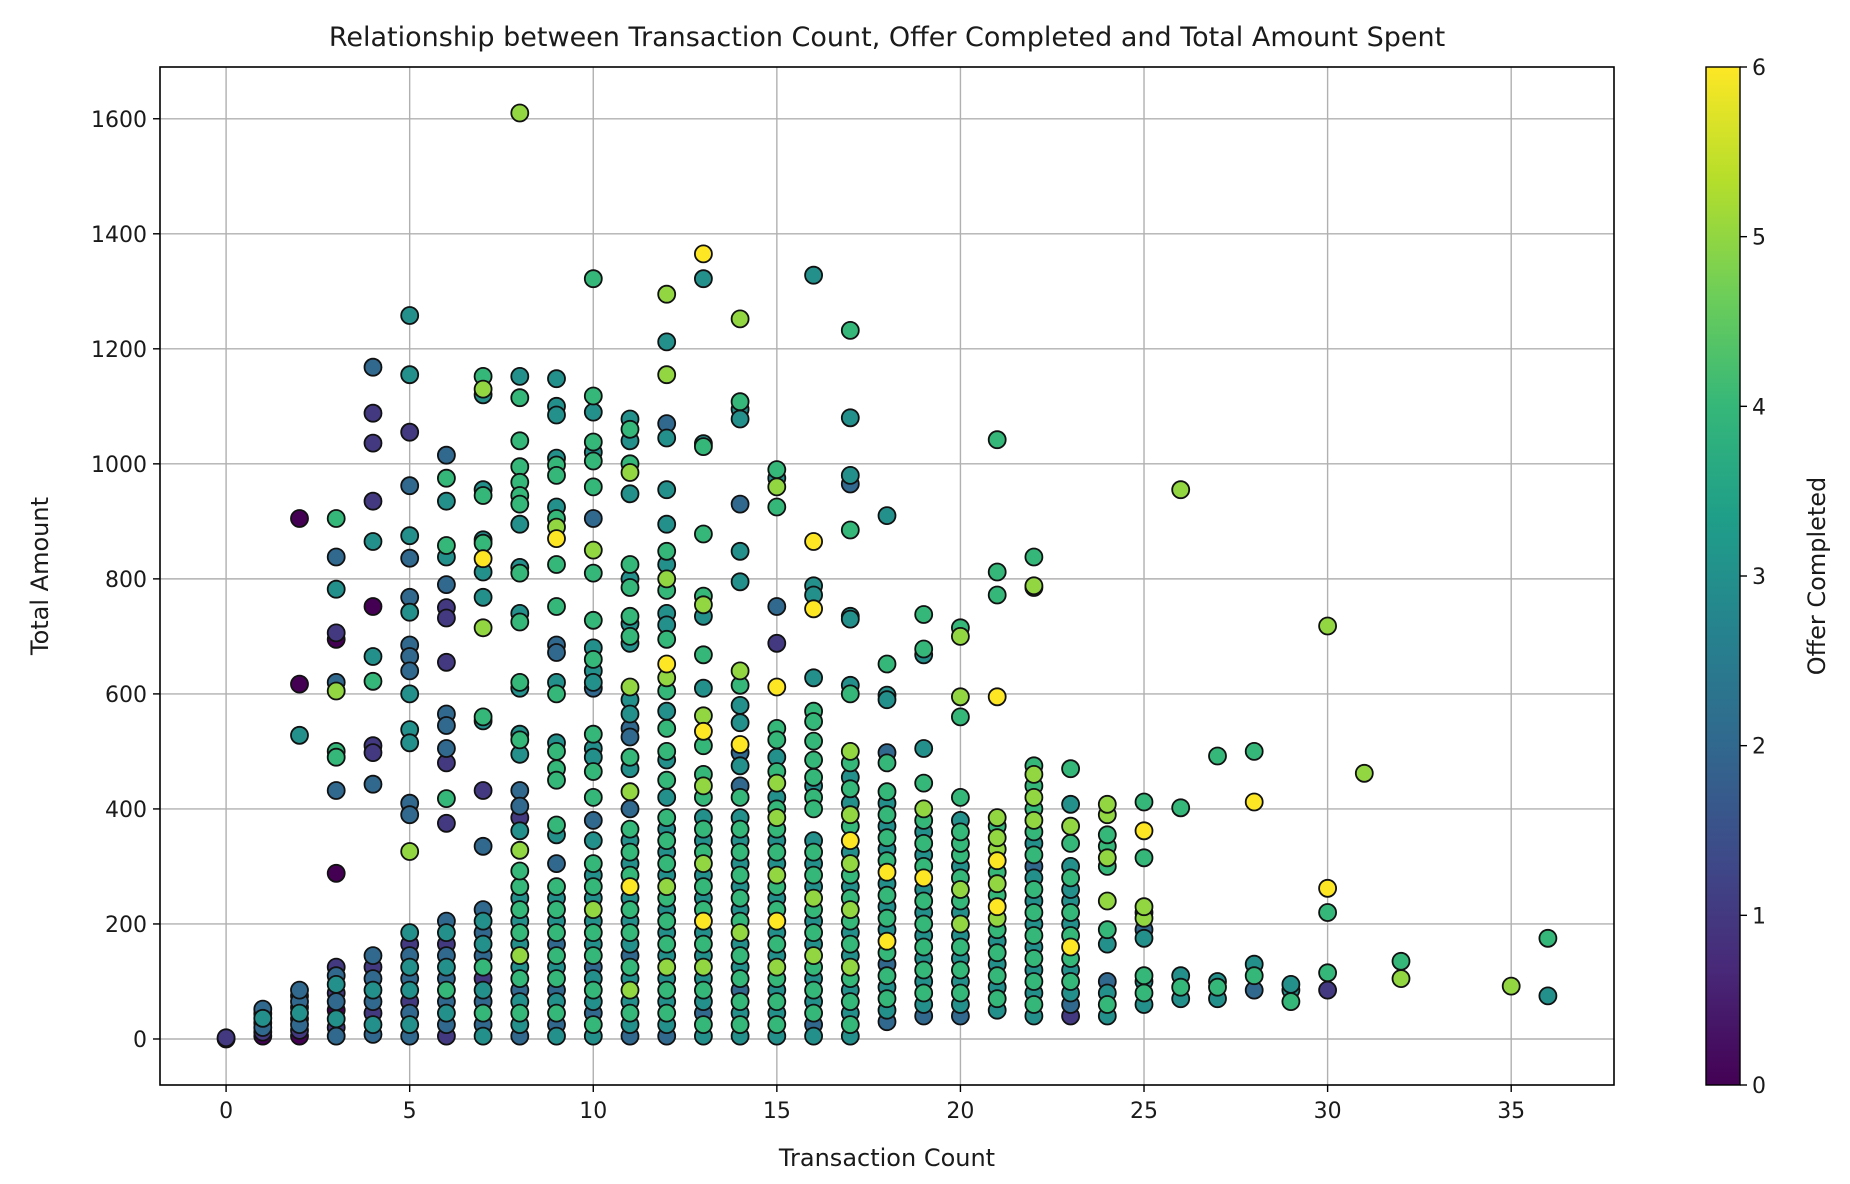 The width and height of the screenshot is (1850, 1184). What do you see at coordinates (126, 810) in the screenshot?
I see `y-tick-label: 400` at bounding box center [126, 810].